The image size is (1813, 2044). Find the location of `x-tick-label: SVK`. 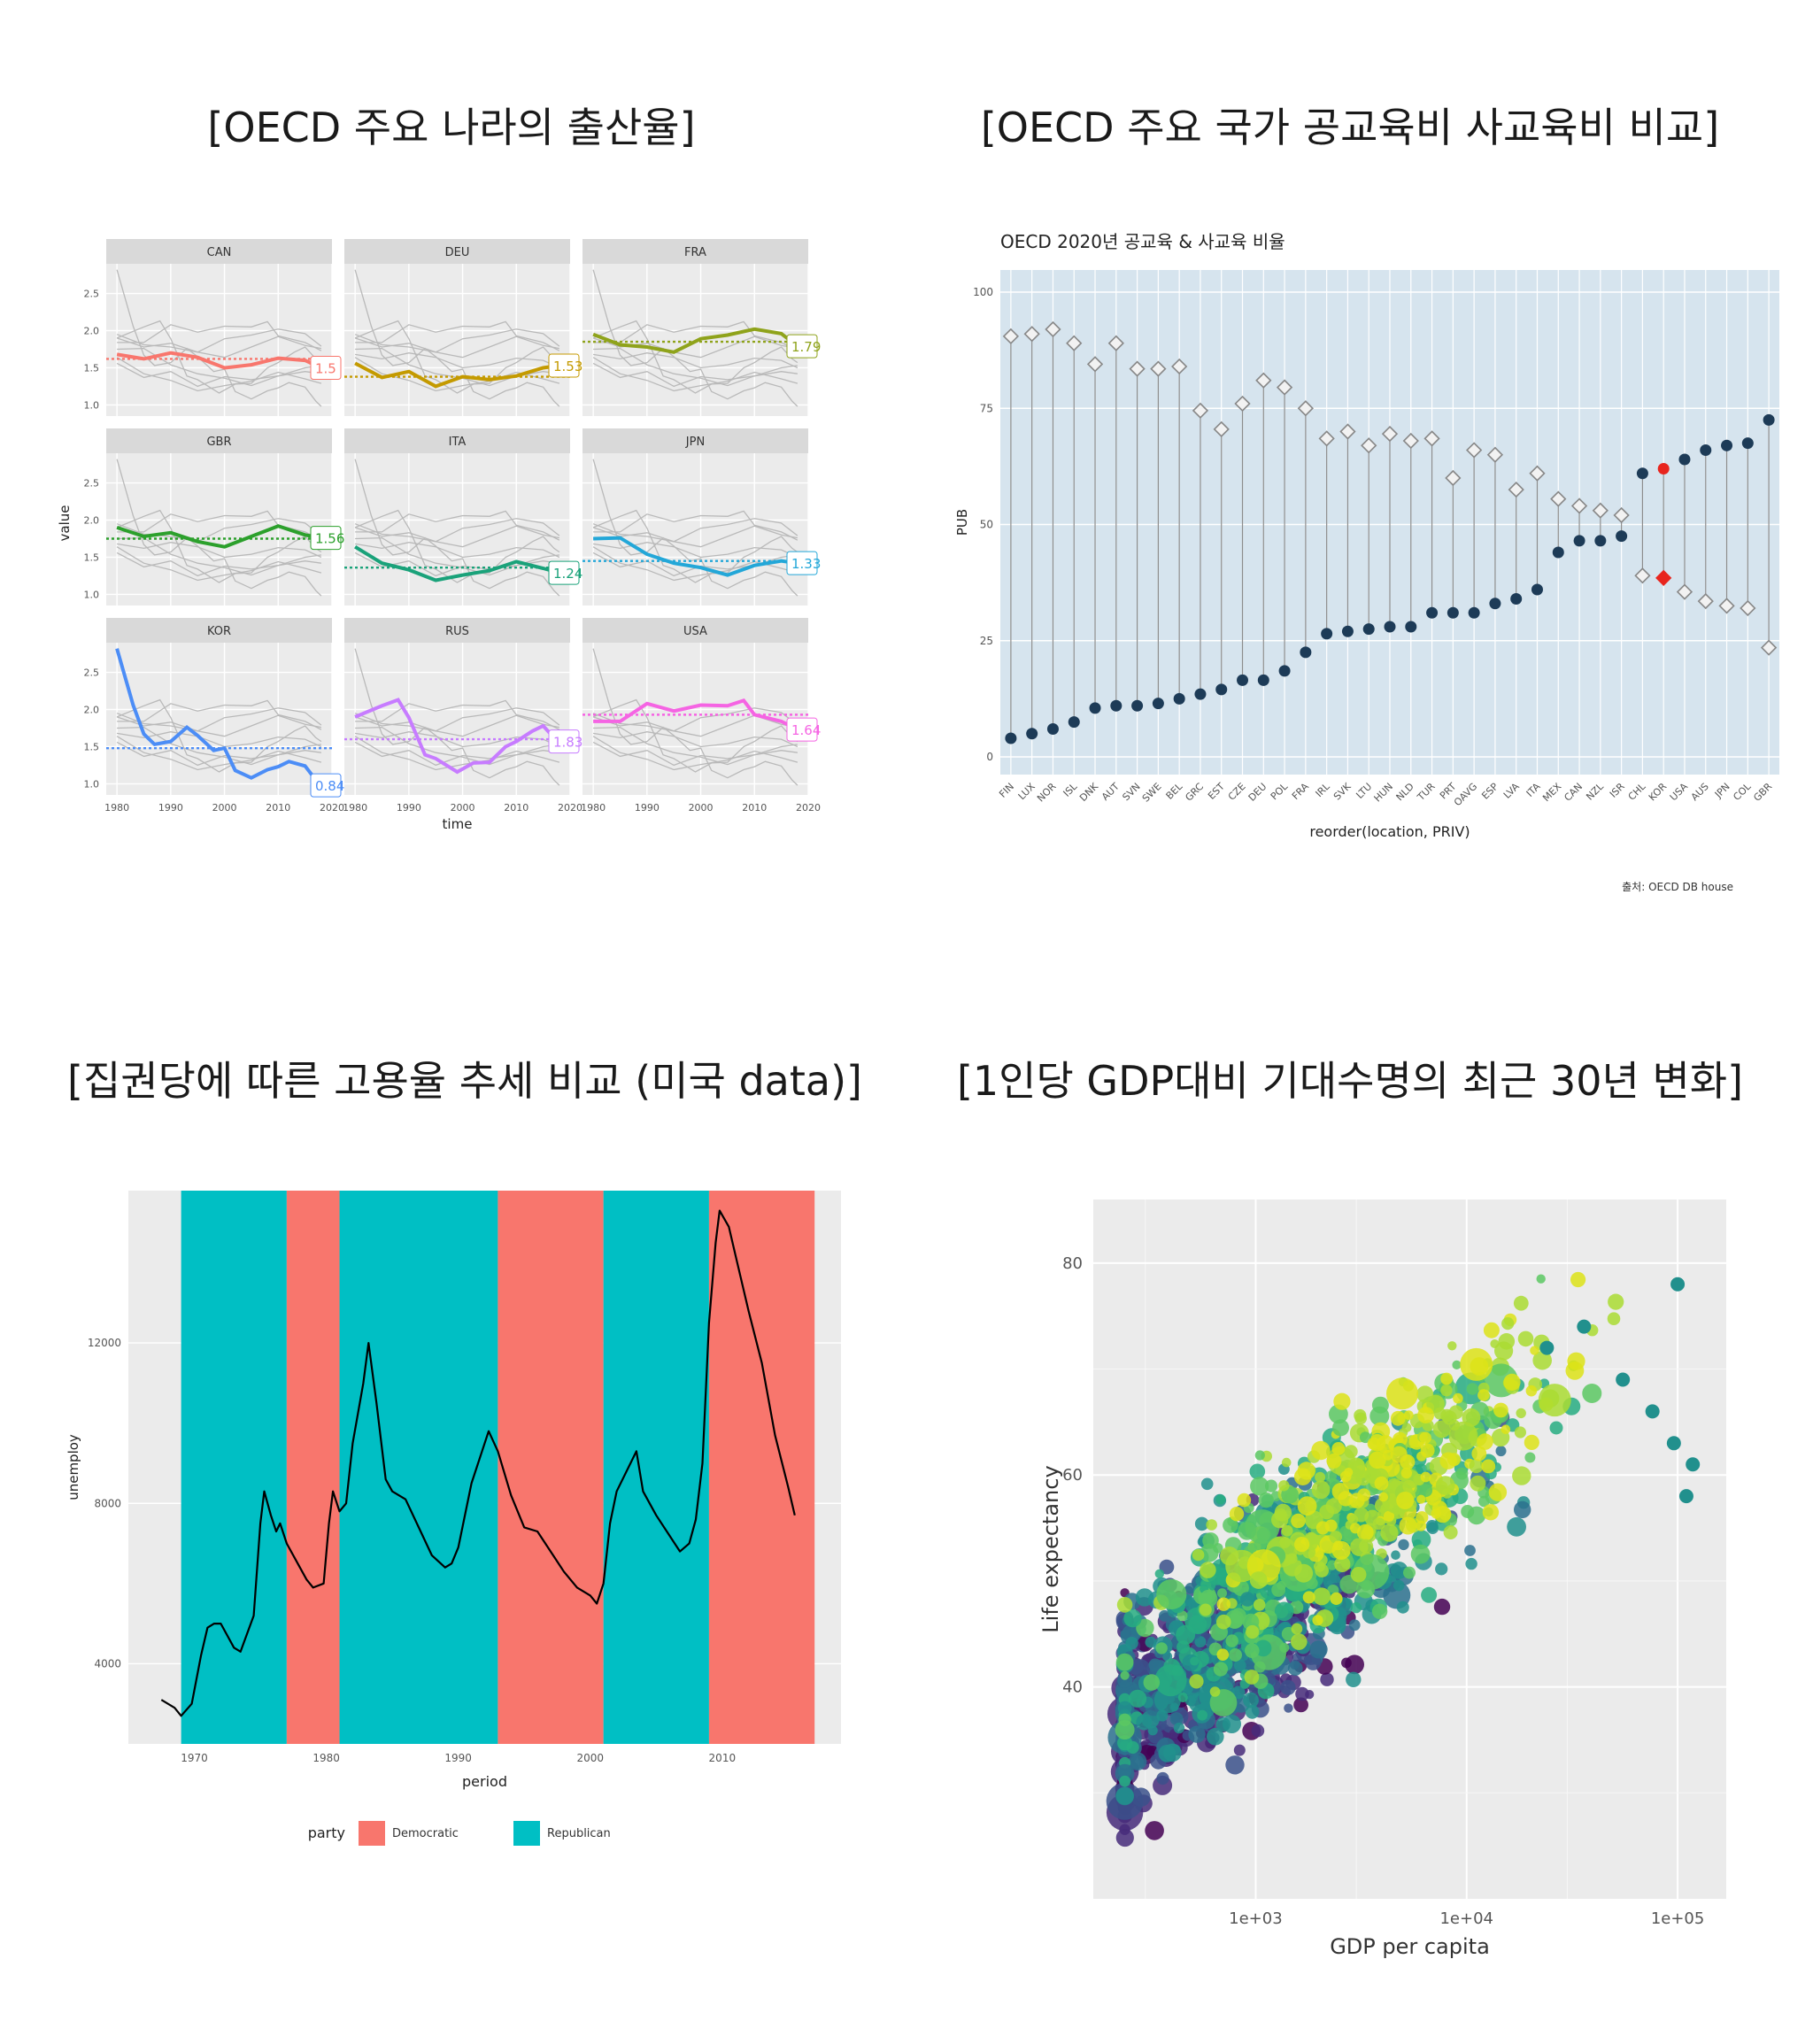

x-tick-label: SVK is located at coordinates (1342, 791).